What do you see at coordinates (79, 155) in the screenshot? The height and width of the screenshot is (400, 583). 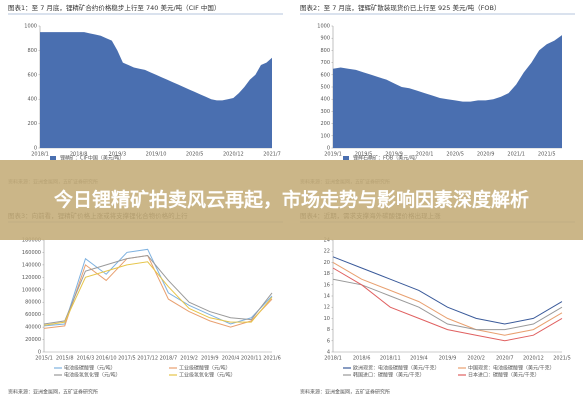 I see `x-tick-label: 2018/8` at bounding box center [79, 155].